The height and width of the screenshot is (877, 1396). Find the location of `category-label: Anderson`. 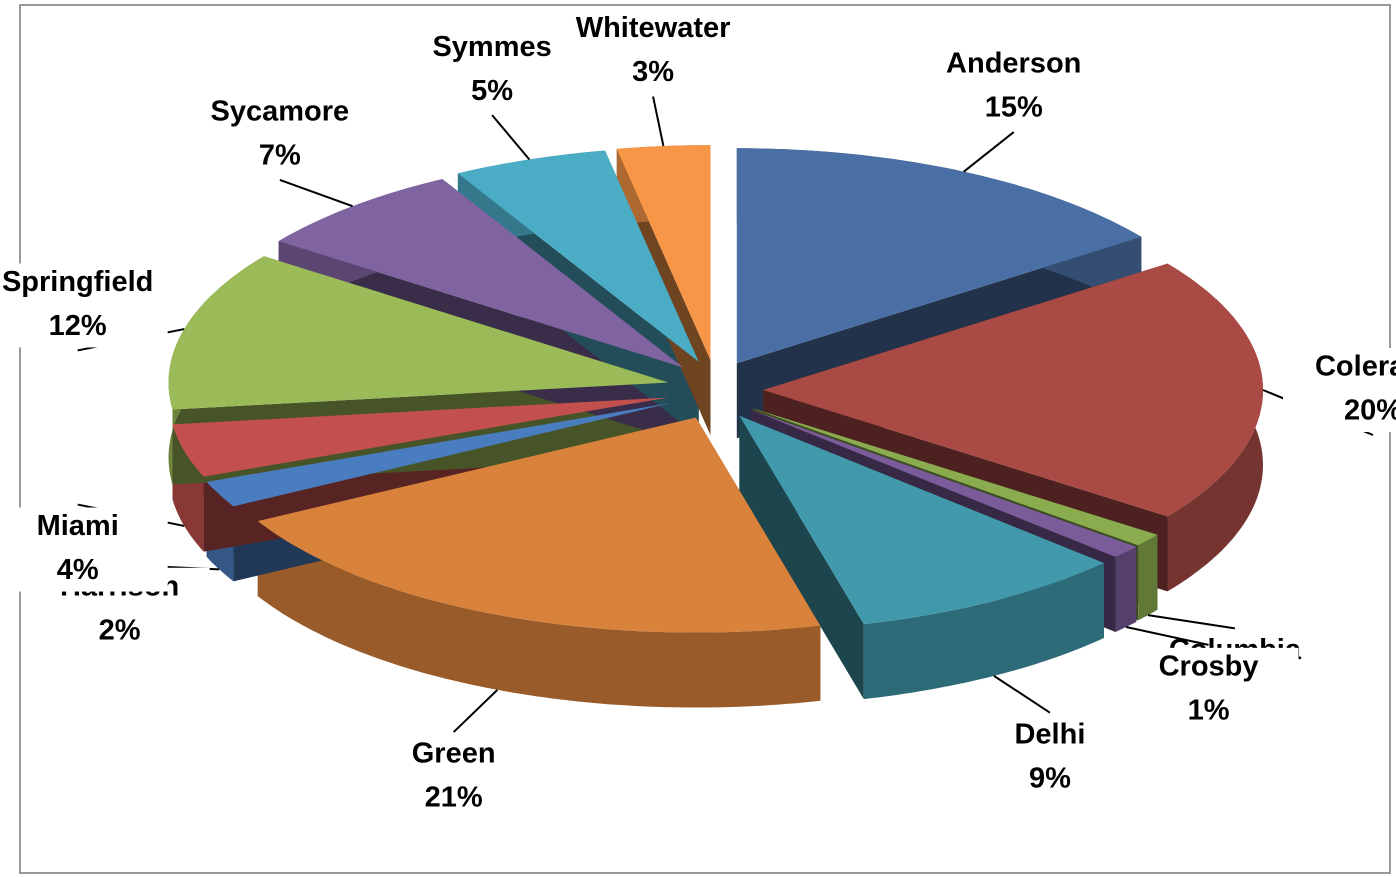

category-label: Anderson is located at coordinates (1013, 64).